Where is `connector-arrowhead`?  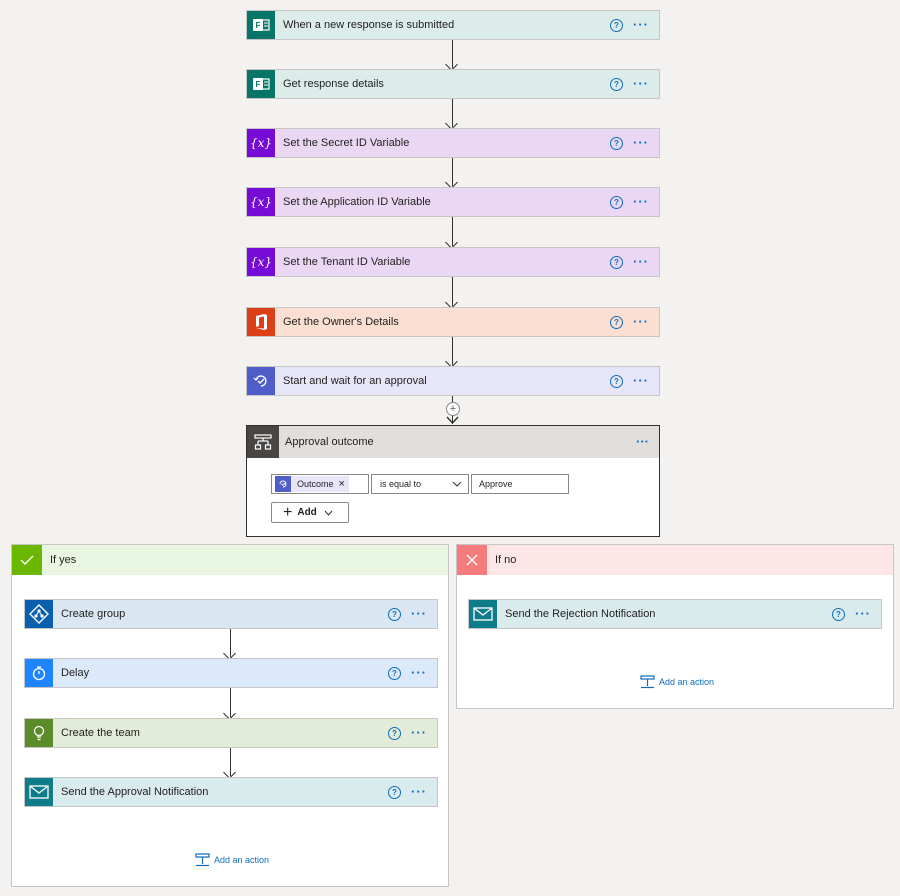 connector-arrowhead is located at coordinates (452, 420).